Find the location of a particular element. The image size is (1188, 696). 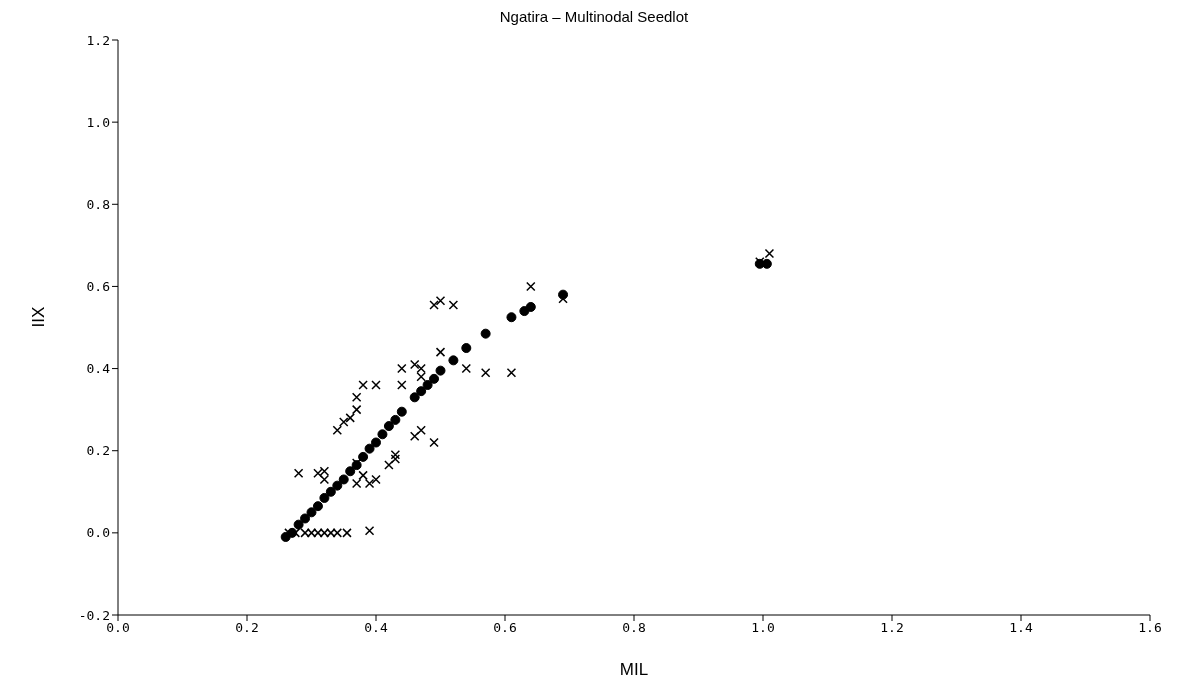

x-tick-label: 0.4 is located at coordinates (376, 628).